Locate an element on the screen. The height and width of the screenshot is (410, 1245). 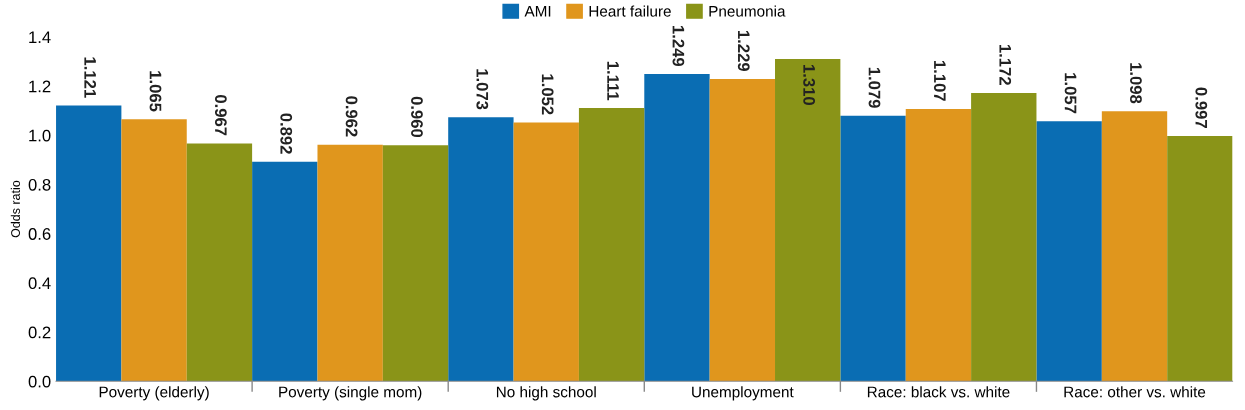
data-label: 1.079 is located at coordinates (874, 87).